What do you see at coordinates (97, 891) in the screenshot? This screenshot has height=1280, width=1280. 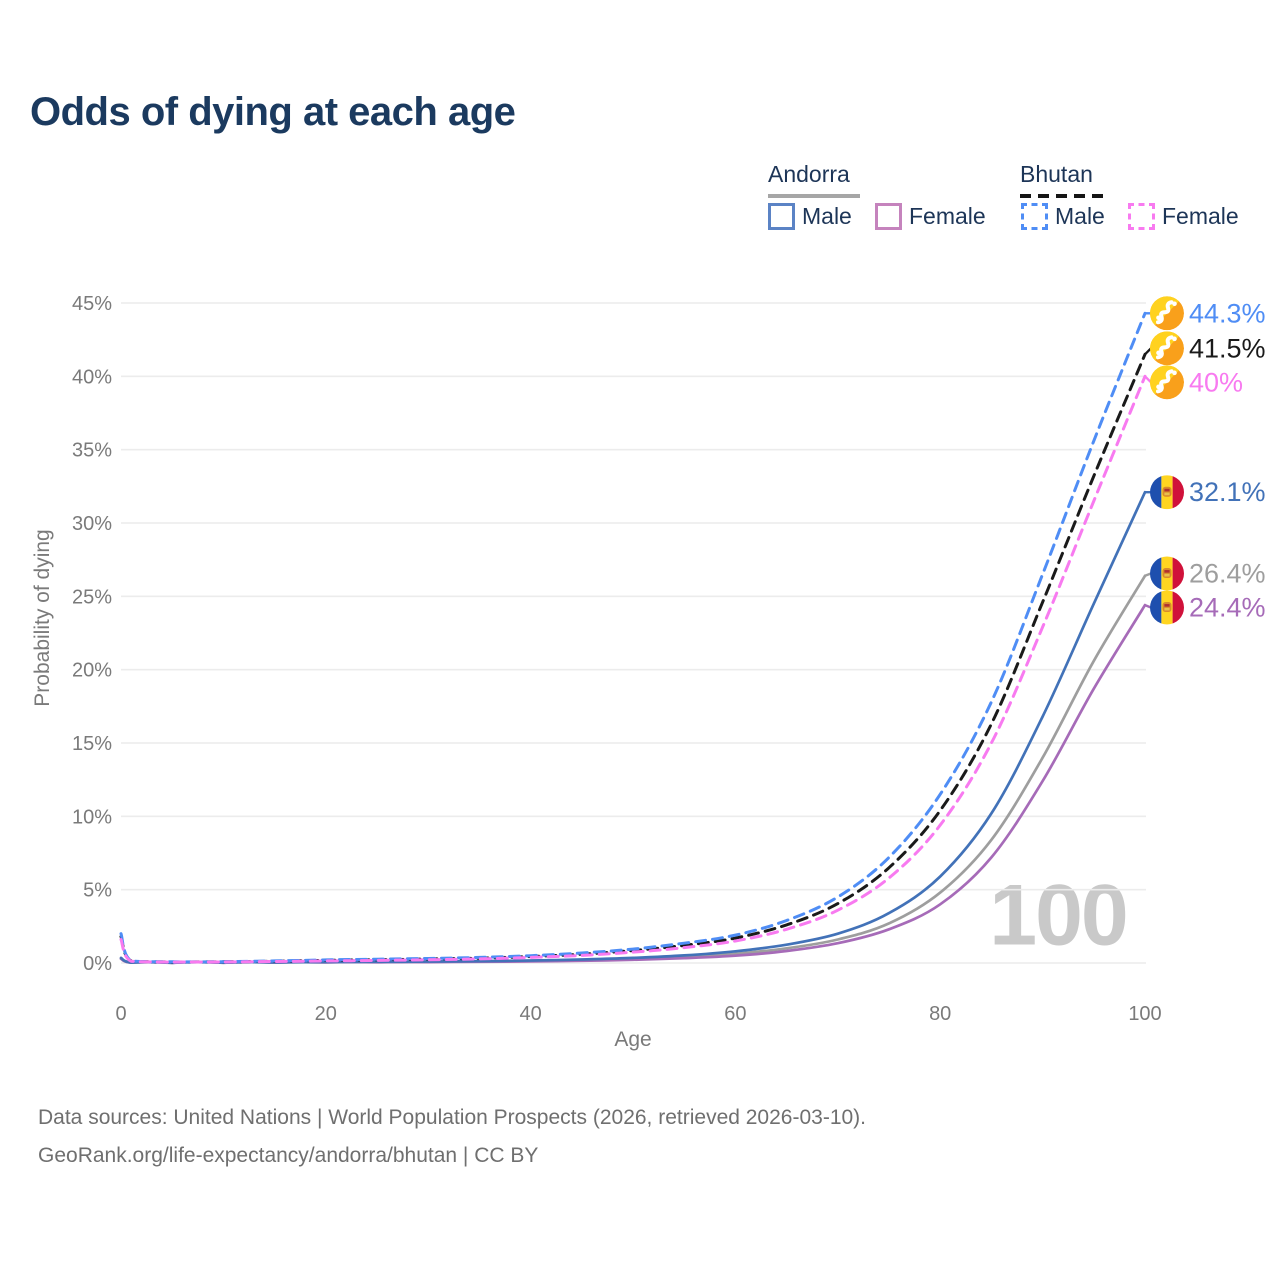 I see `y-tick-label: 5%` at bounding box center [97, 891].